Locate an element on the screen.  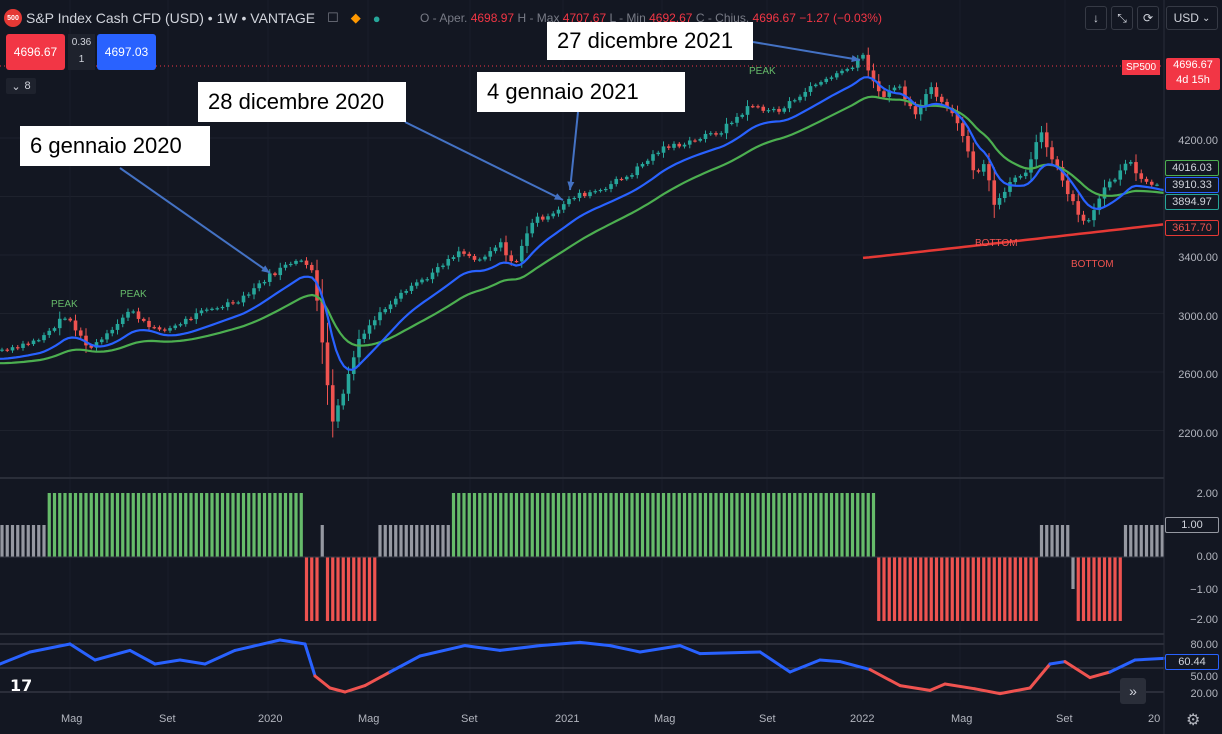
peak-label-2: PEAK is located at coordinates (133, 294).